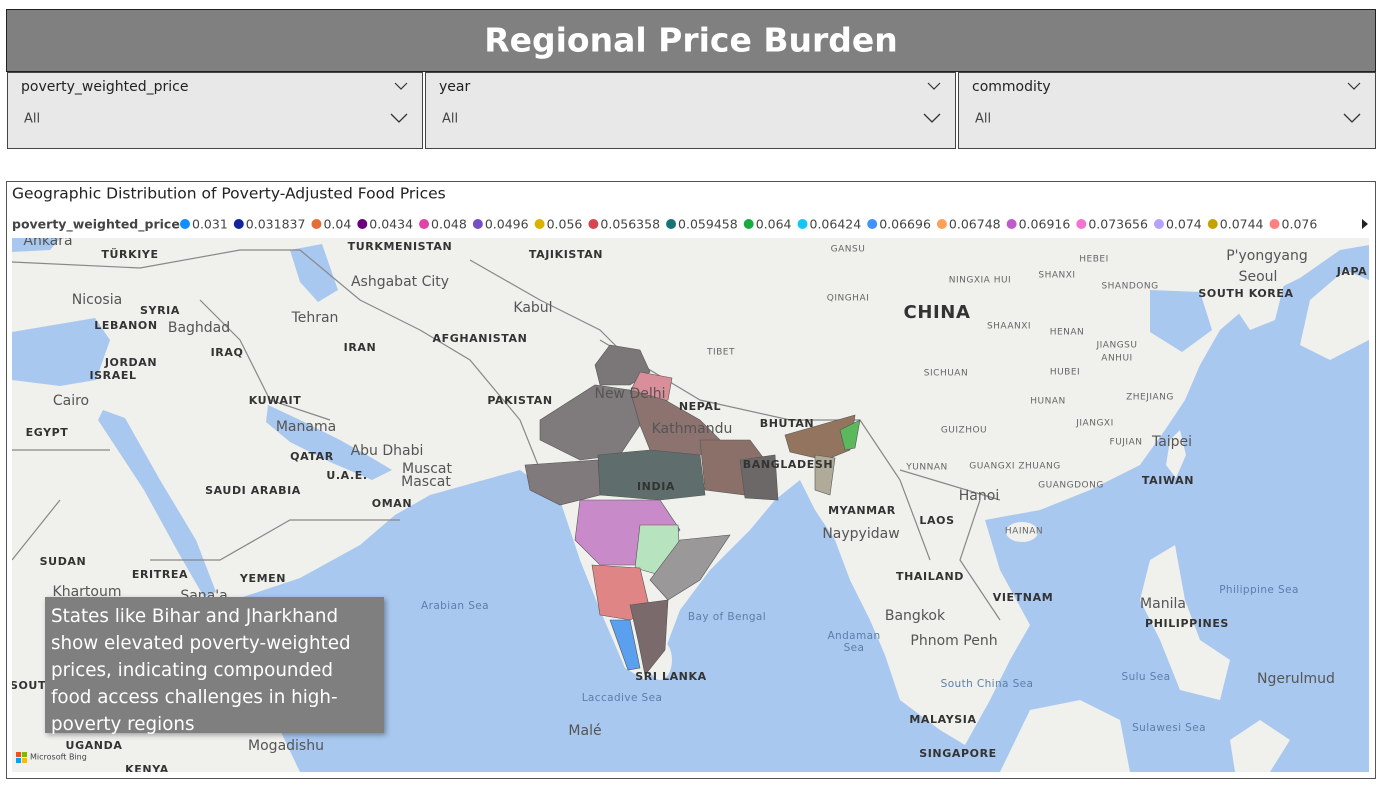 The width and height of the screenshot is (1382, 785). What do you see at coordinates (1352, 271) in the screenshot?
I see `place-label: JAPA` at bounding box center [1352, 271].